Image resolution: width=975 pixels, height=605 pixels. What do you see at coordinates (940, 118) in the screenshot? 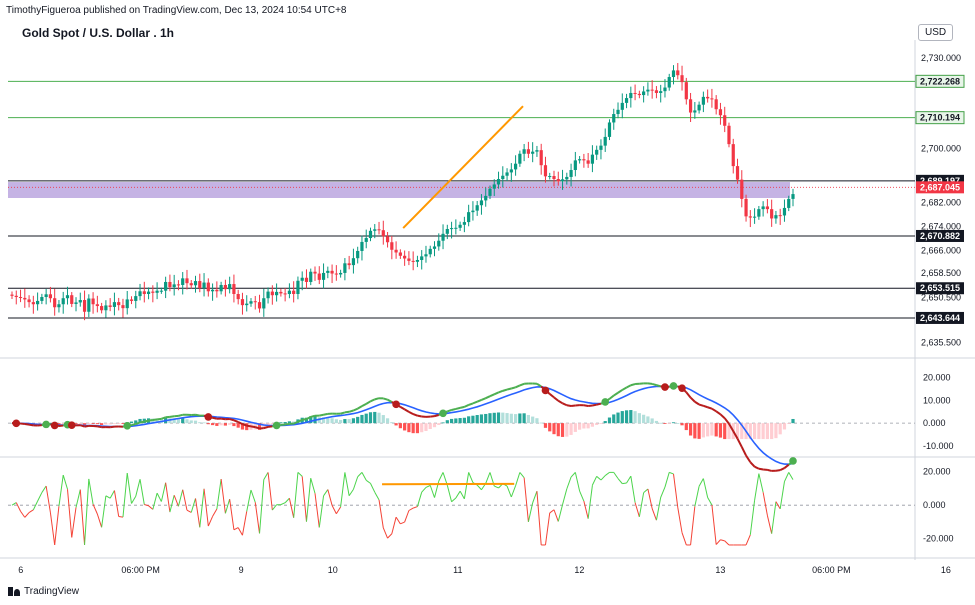
I see `price-level-label: 2,710.194` at bounding box center [940, 118].